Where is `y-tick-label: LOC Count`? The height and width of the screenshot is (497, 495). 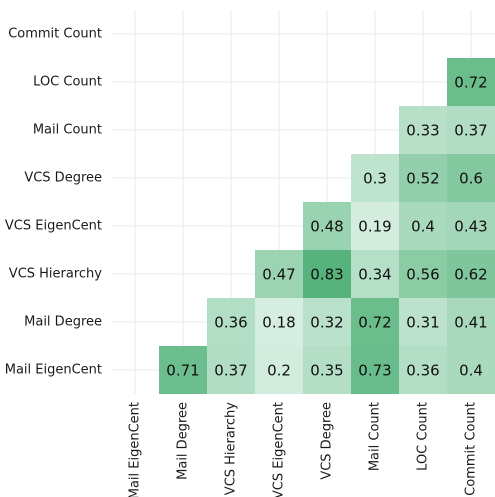
y-tick-label: LOC Count is located at coordinates (67, 82).